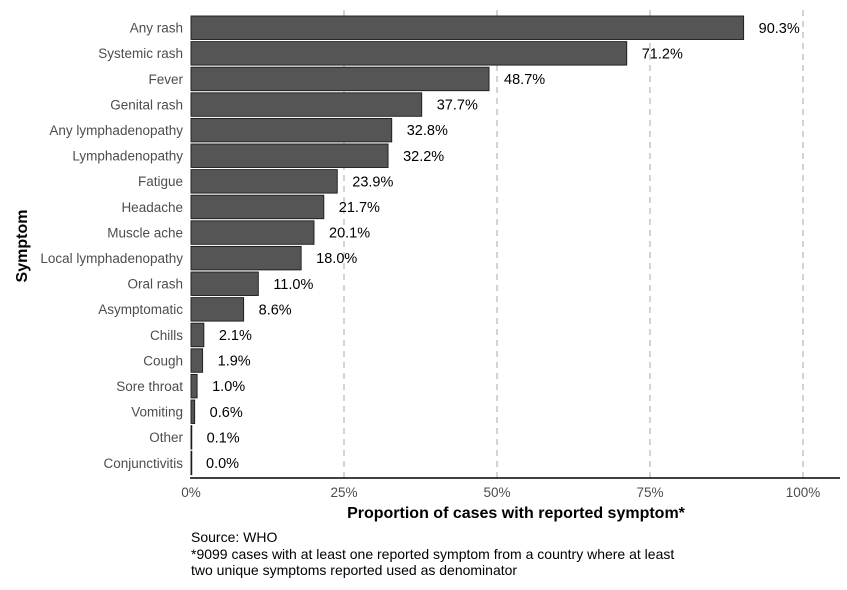 Image resolution: width=847 pixels, height=590 pixels. I want to click on data-label: 0.6%, so click(226, 413).